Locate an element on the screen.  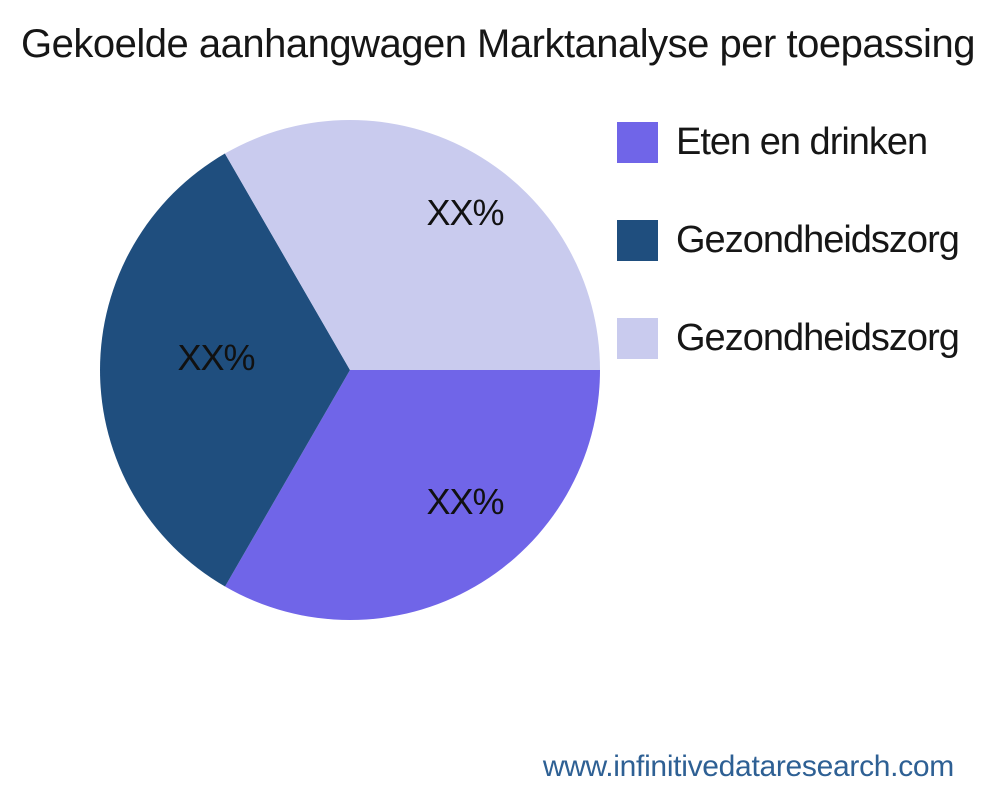
legend-swatch-gezondheidszorg-dark is located at coordinates (637, 240).